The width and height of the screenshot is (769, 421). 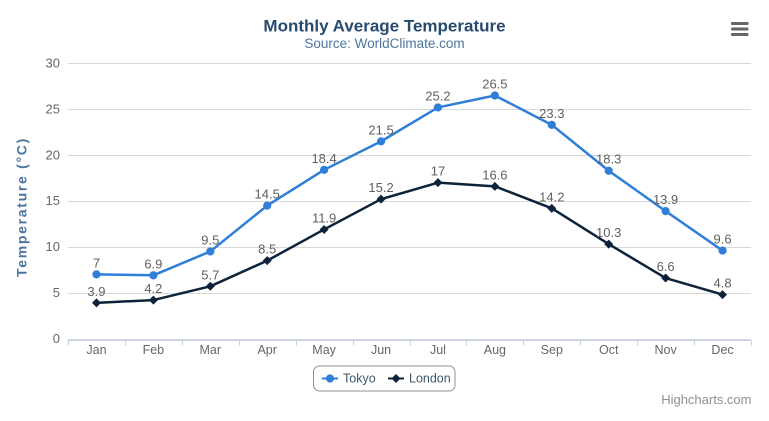 What do you see at coordinates (495, 350) in the screenshot?
I see `svg-text: Aug` at bounding box center [495, 350].